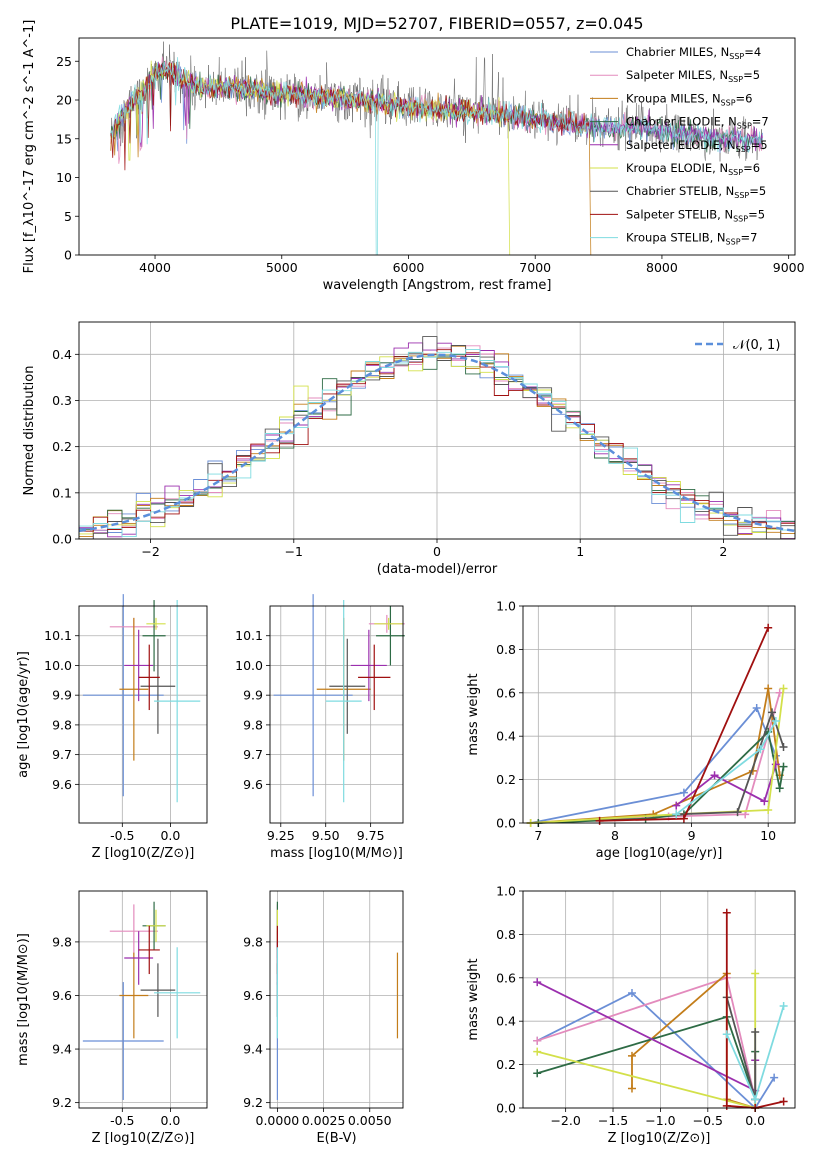  I want to click on y-tick-label: 10.1, so click(58, 635).